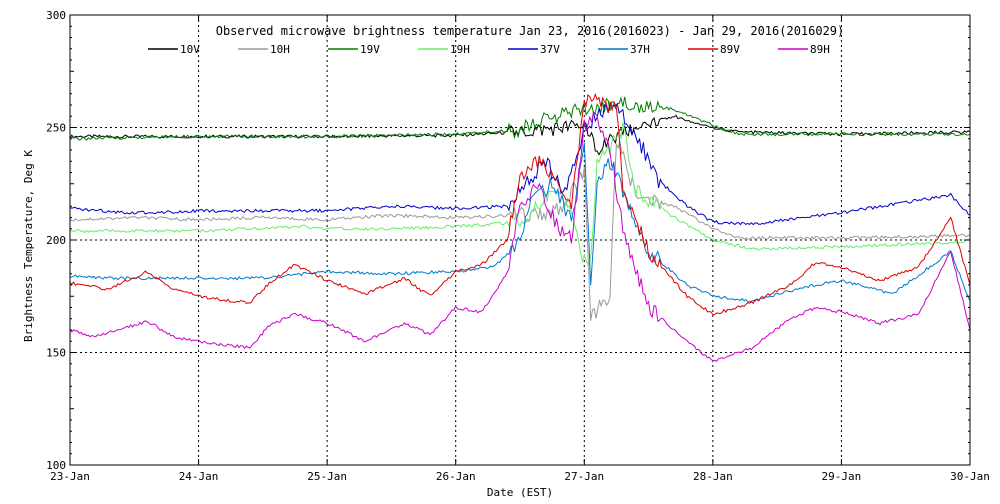 The height and width of the screenshot is (504, 1000). What do you see at coordinates (56, 465) in the screenshot?
I see `y-tick-label-0: 100` at bounding box center [56, 465].